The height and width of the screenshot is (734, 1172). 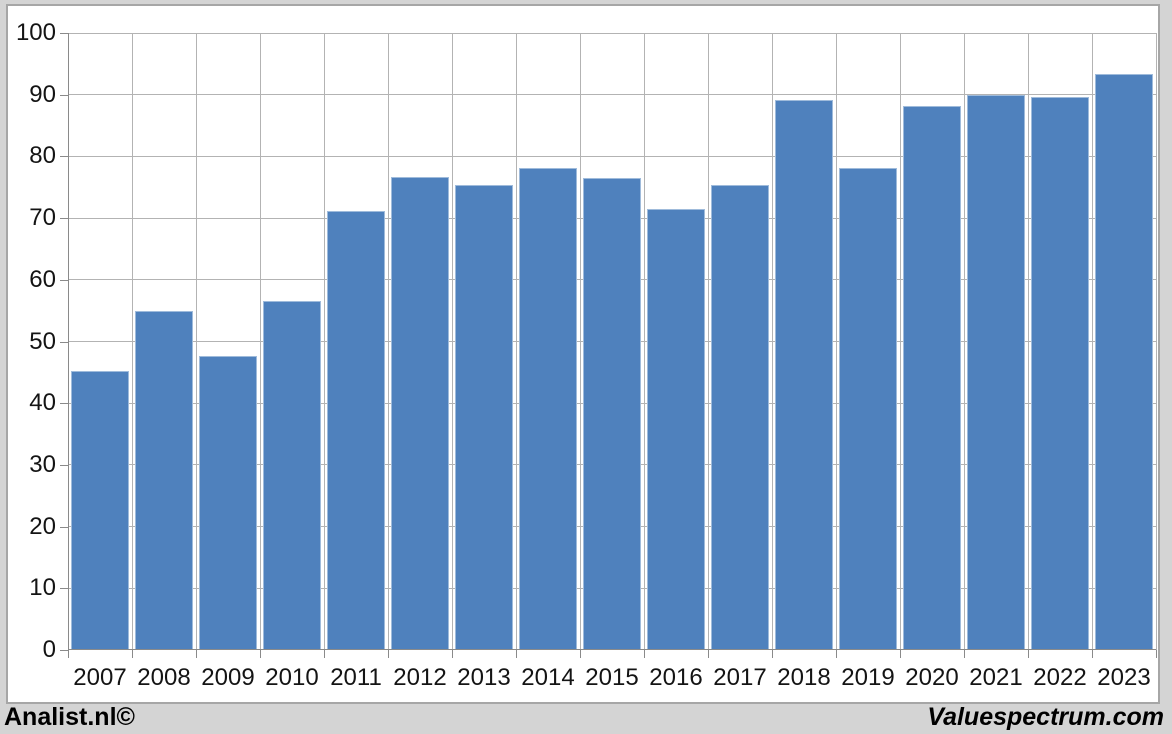 I want to click on x-tick-label-2009: 2009, so click(x=228, y=677).